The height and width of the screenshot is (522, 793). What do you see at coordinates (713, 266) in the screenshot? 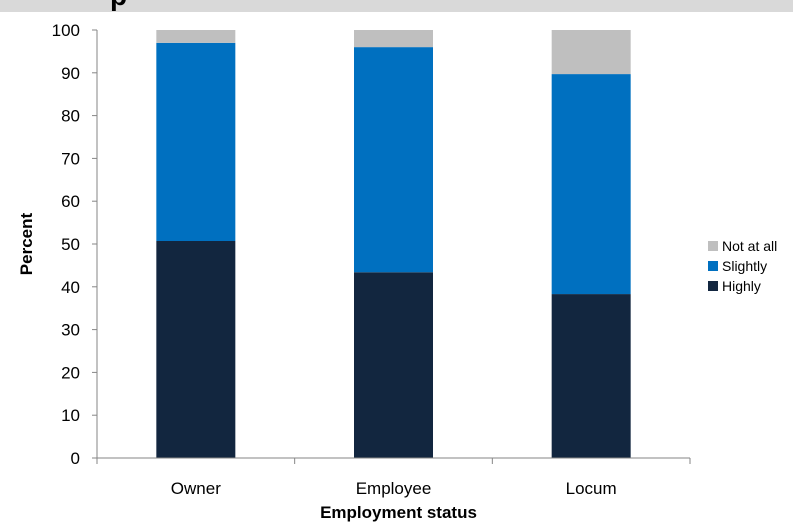
I see `legend-swatch-slightly` at bounding box center [713, 266].